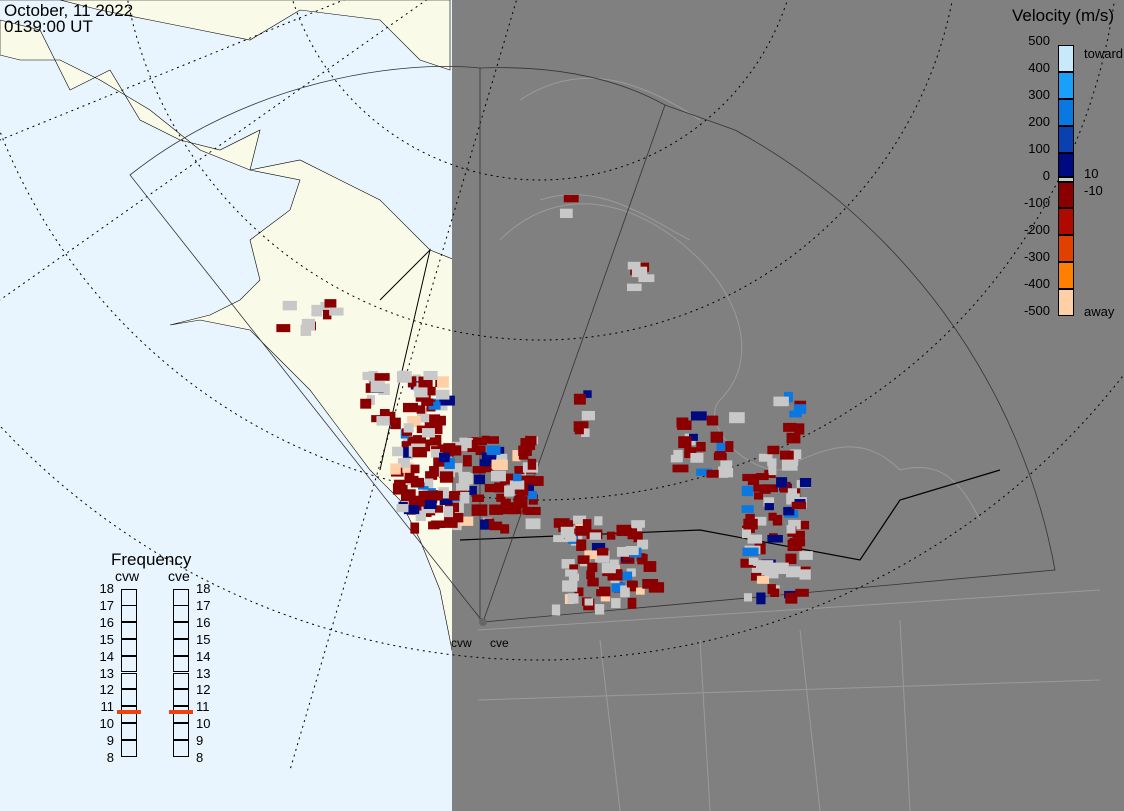 The height and width of the screenshot is (811, 1124). What do you see at coordinates (106, 724) in the screenshot?
I see `frequency-tick: 10` at bounding box center [106, 724].